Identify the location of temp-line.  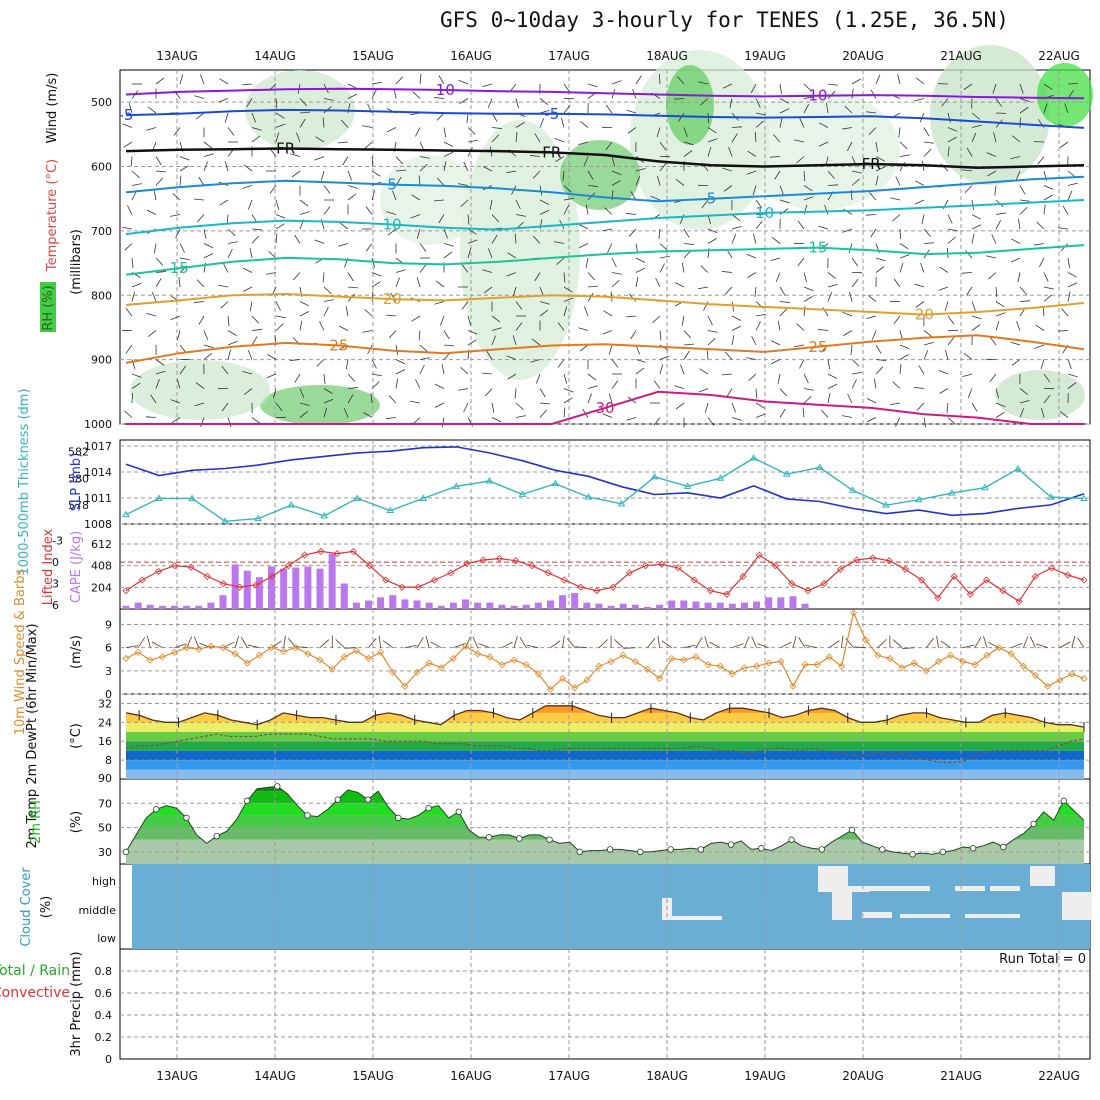
(605, 716).